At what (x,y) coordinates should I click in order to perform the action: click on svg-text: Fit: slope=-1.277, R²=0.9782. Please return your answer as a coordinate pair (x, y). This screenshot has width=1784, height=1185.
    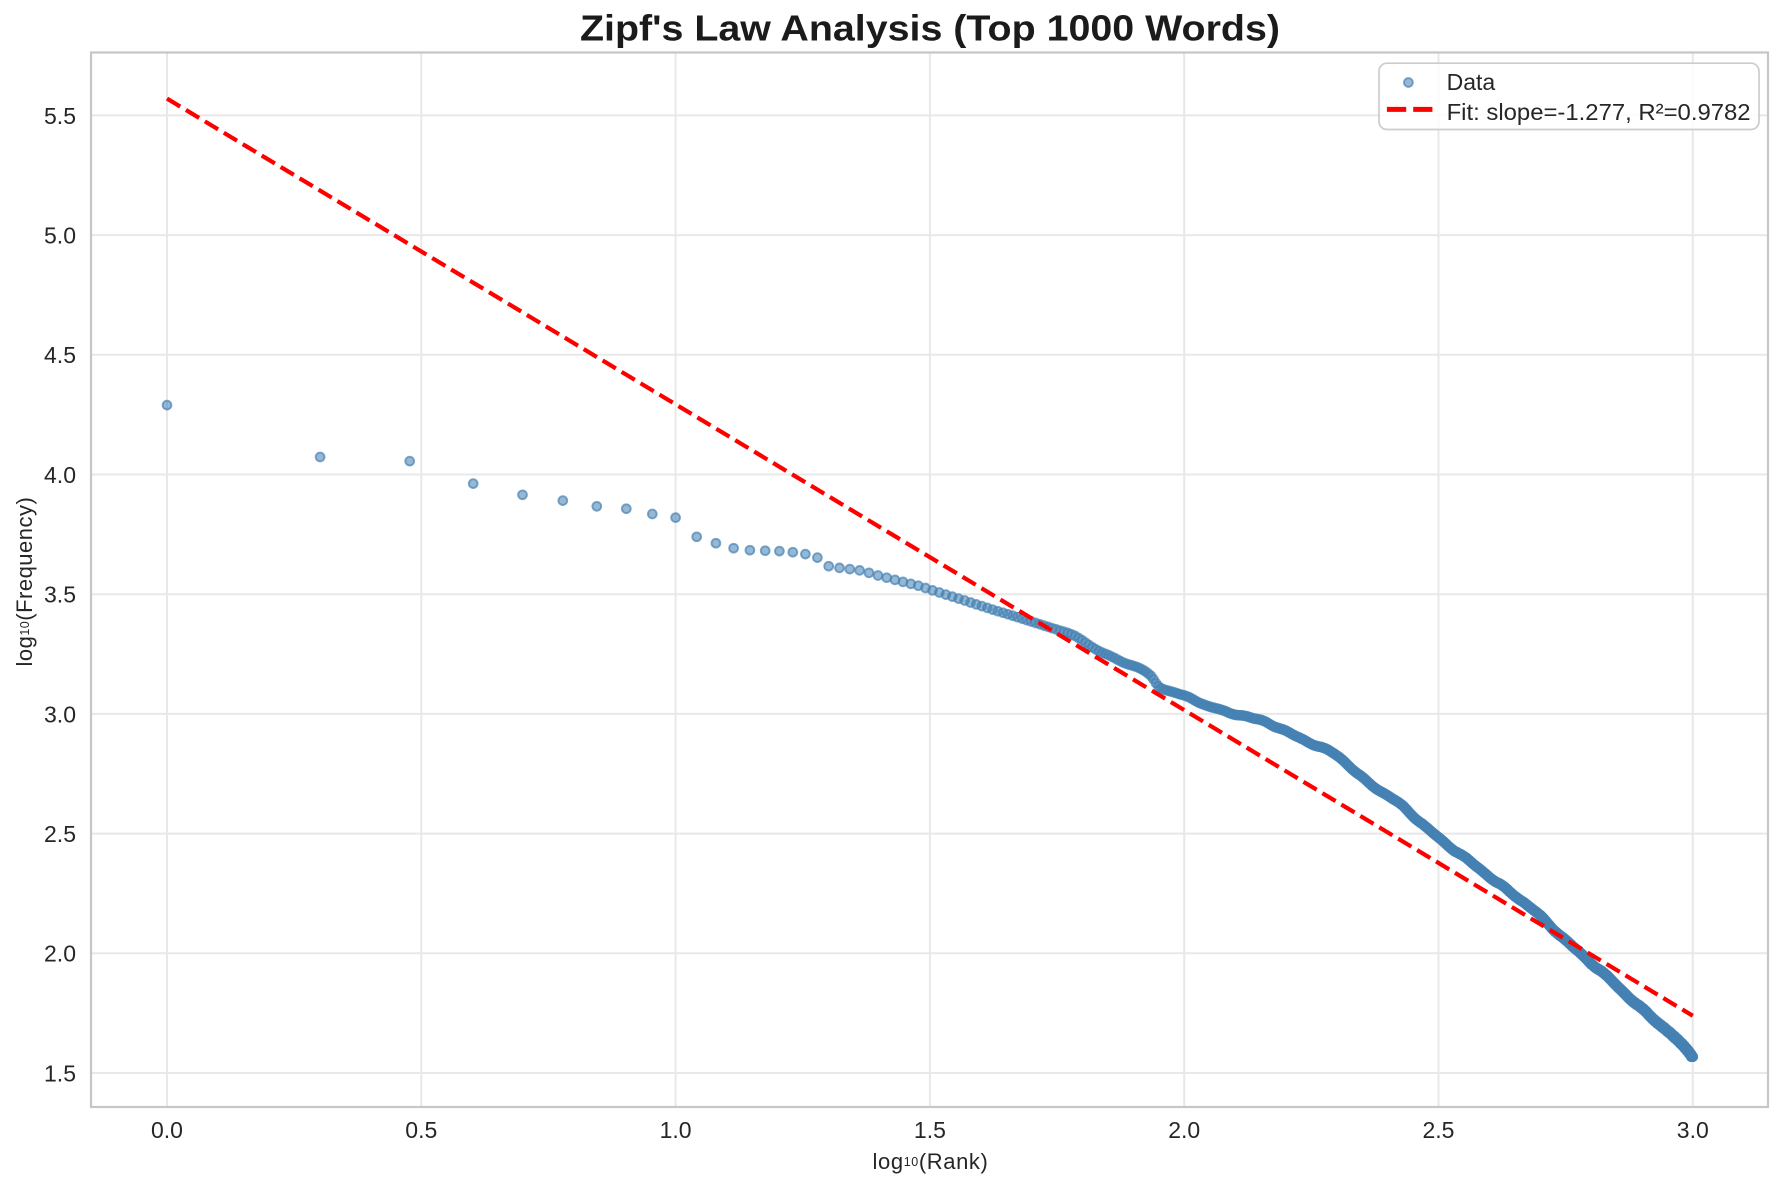
    Looking at the image, I should click on (1599, 112).